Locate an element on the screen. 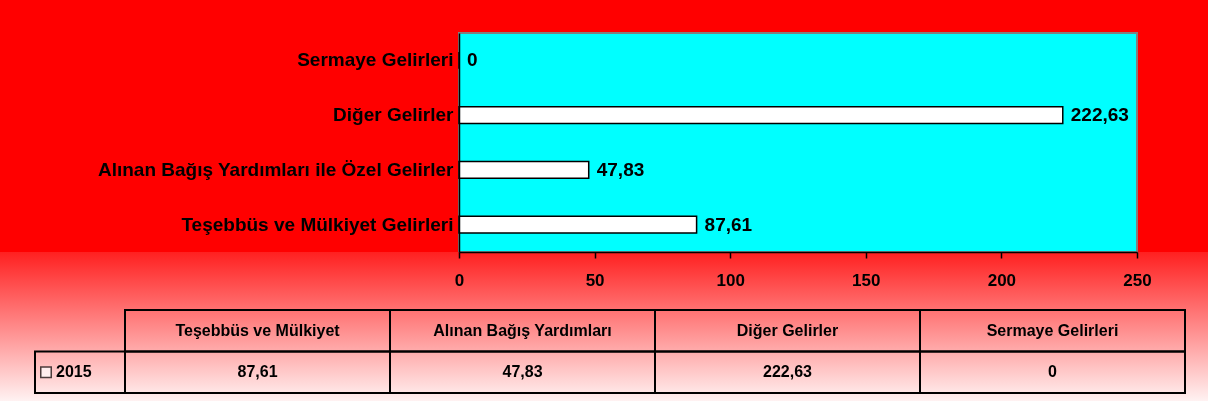 Image resolution: width=1208 pixels, height=401 pixels. text: Teşebbüs ve Mülkiyet is located at coordinates (258, 330).